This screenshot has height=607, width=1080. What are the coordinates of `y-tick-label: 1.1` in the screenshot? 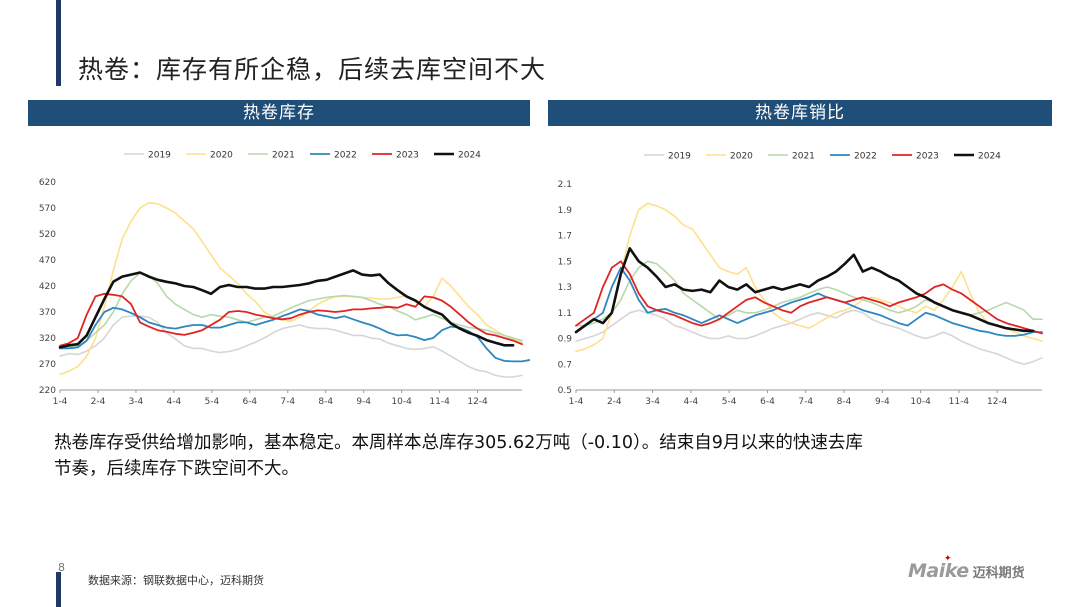 It's located at (565, 314).